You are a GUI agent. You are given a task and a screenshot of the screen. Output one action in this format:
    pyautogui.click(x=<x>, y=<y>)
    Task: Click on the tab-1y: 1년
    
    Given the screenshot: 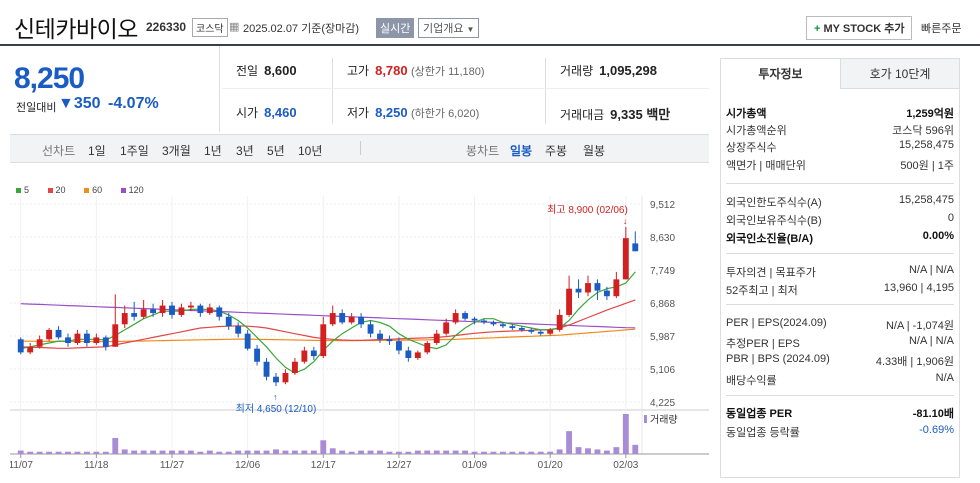 What is the action you would take?
    pyautogui.click(x=213, y=151)
    